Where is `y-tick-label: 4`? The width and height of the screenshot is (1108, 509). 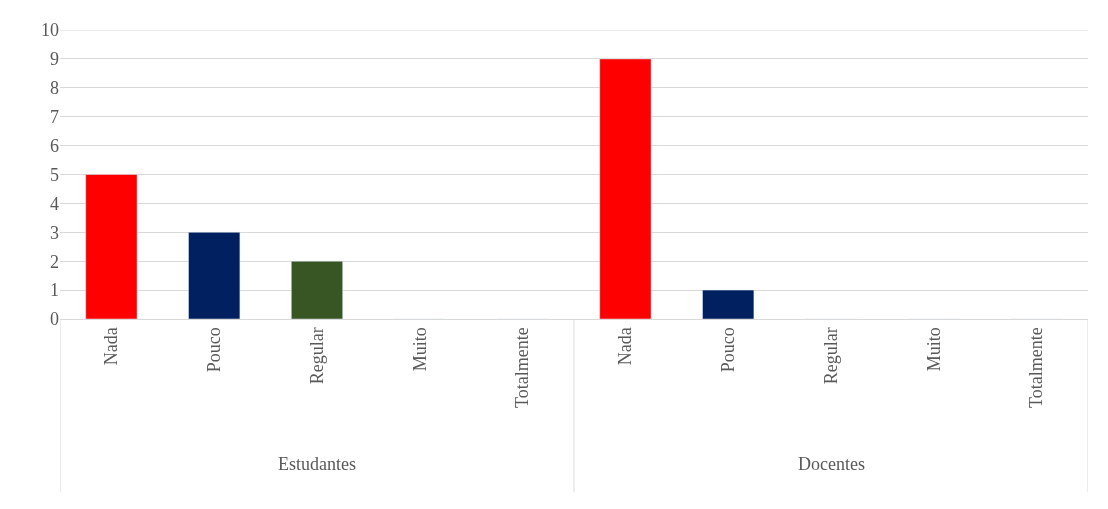
y-tick-label: 4 is located at coordinates (54, 203).